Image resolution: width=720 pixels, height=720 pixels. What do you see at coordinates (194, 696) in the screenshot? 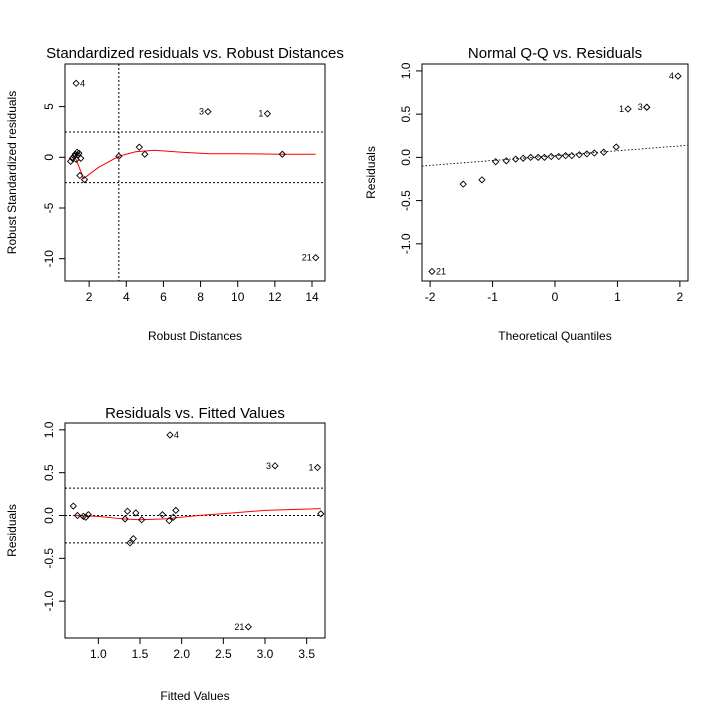
I see `x-axis-label: Fitted Values` at bounding box center [194, 696].